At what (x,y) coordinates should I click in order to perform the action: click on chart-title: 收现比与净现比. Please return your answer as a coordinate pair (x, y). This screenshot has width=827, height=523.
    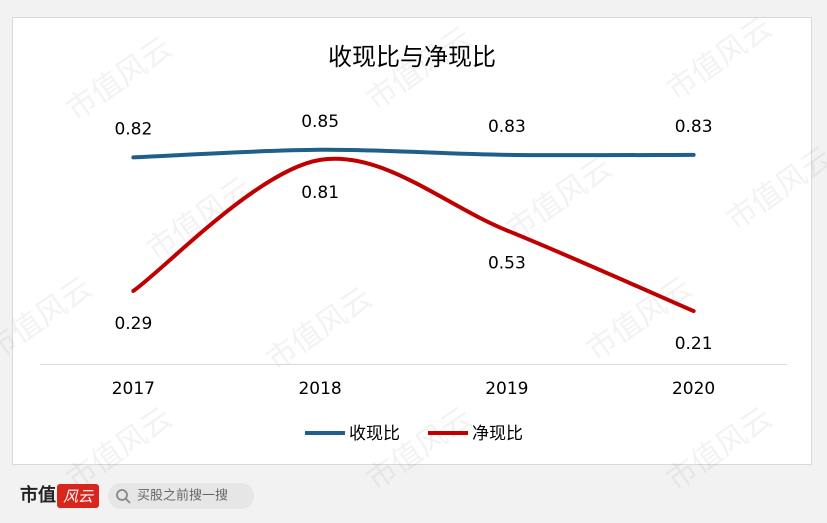
    Looking at the image, I should click on (412, 57).